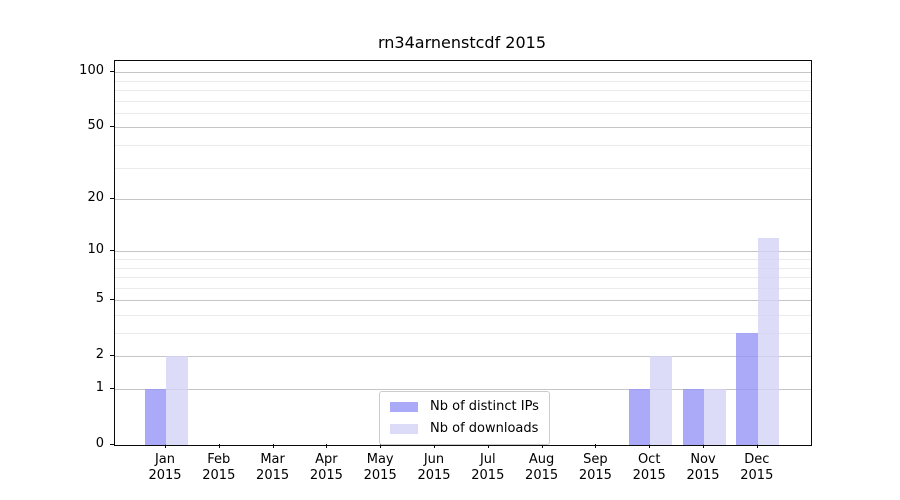  What do you see at coordinates (99, 443) in the screenshot?
I see `y-tick-label: 0` at bounding box center [99, 443].